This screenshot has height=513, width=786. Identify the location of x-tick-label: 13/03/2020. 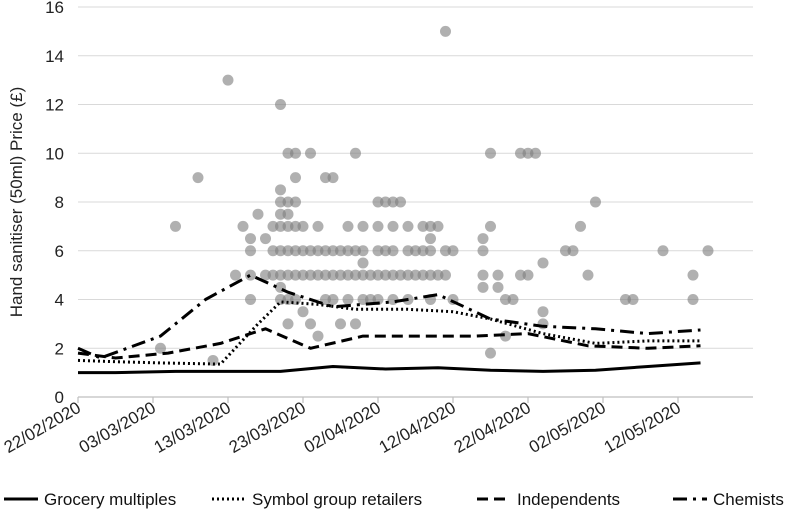
(192, 427).